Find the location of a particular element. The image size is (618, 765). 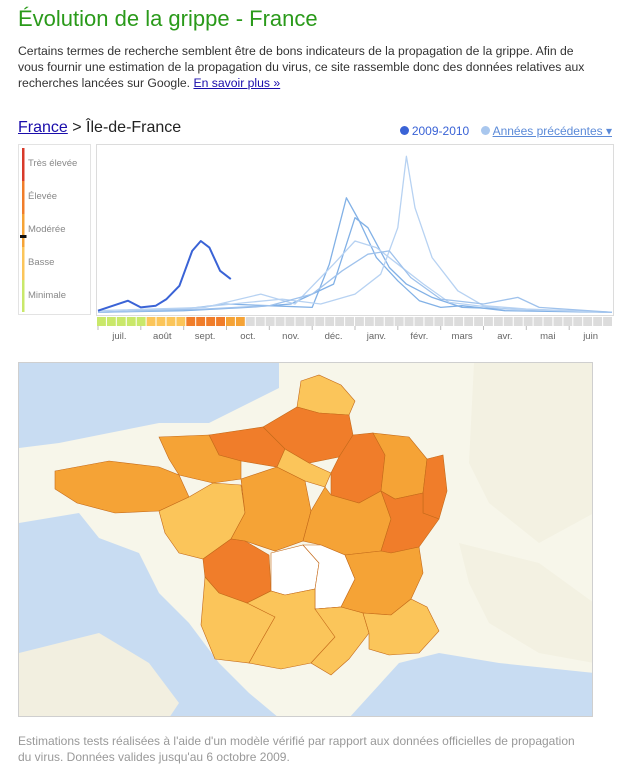

scale-segment-low is located at coordinates (23, 263).